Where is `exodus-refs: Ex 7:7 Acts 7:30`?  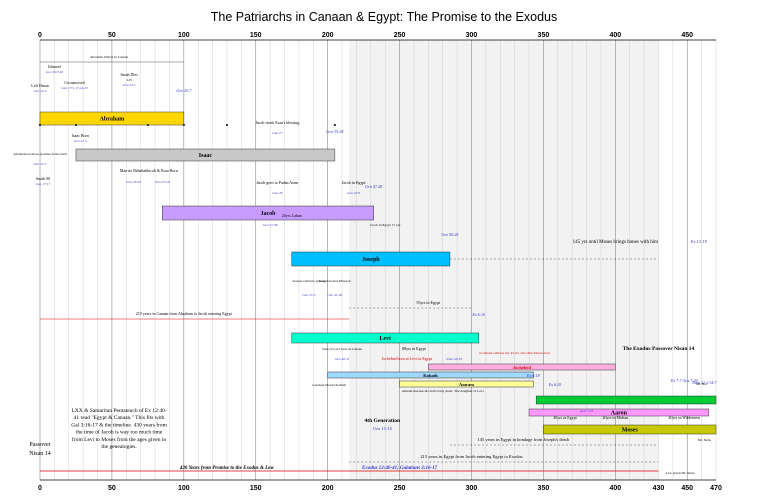
exodus-refs: Ex 7:7 Acts 7:30 is located at coordinates (684, 380).